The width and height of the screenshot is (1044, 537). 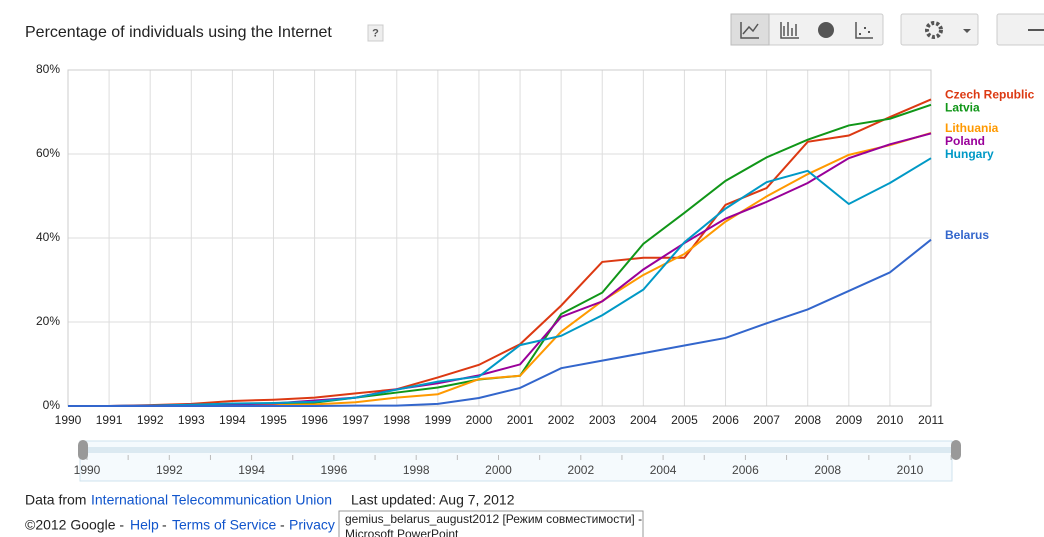 I want to click on copyright: ©2012 Google -, so click(x=74, y=525).